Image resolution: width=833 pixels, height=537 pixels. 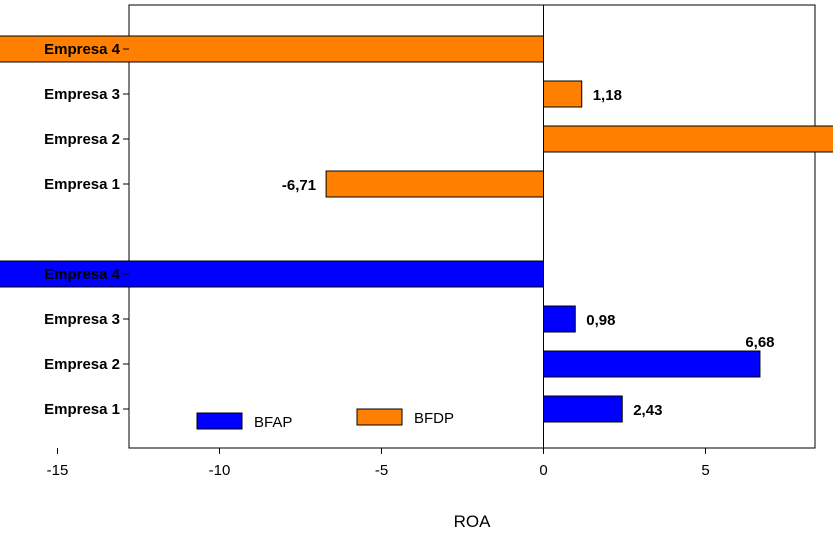 What do you see at coordinates (299, 185) in the screenshot?
I see `data-label: -6,71` at bounding box center [299, 185].